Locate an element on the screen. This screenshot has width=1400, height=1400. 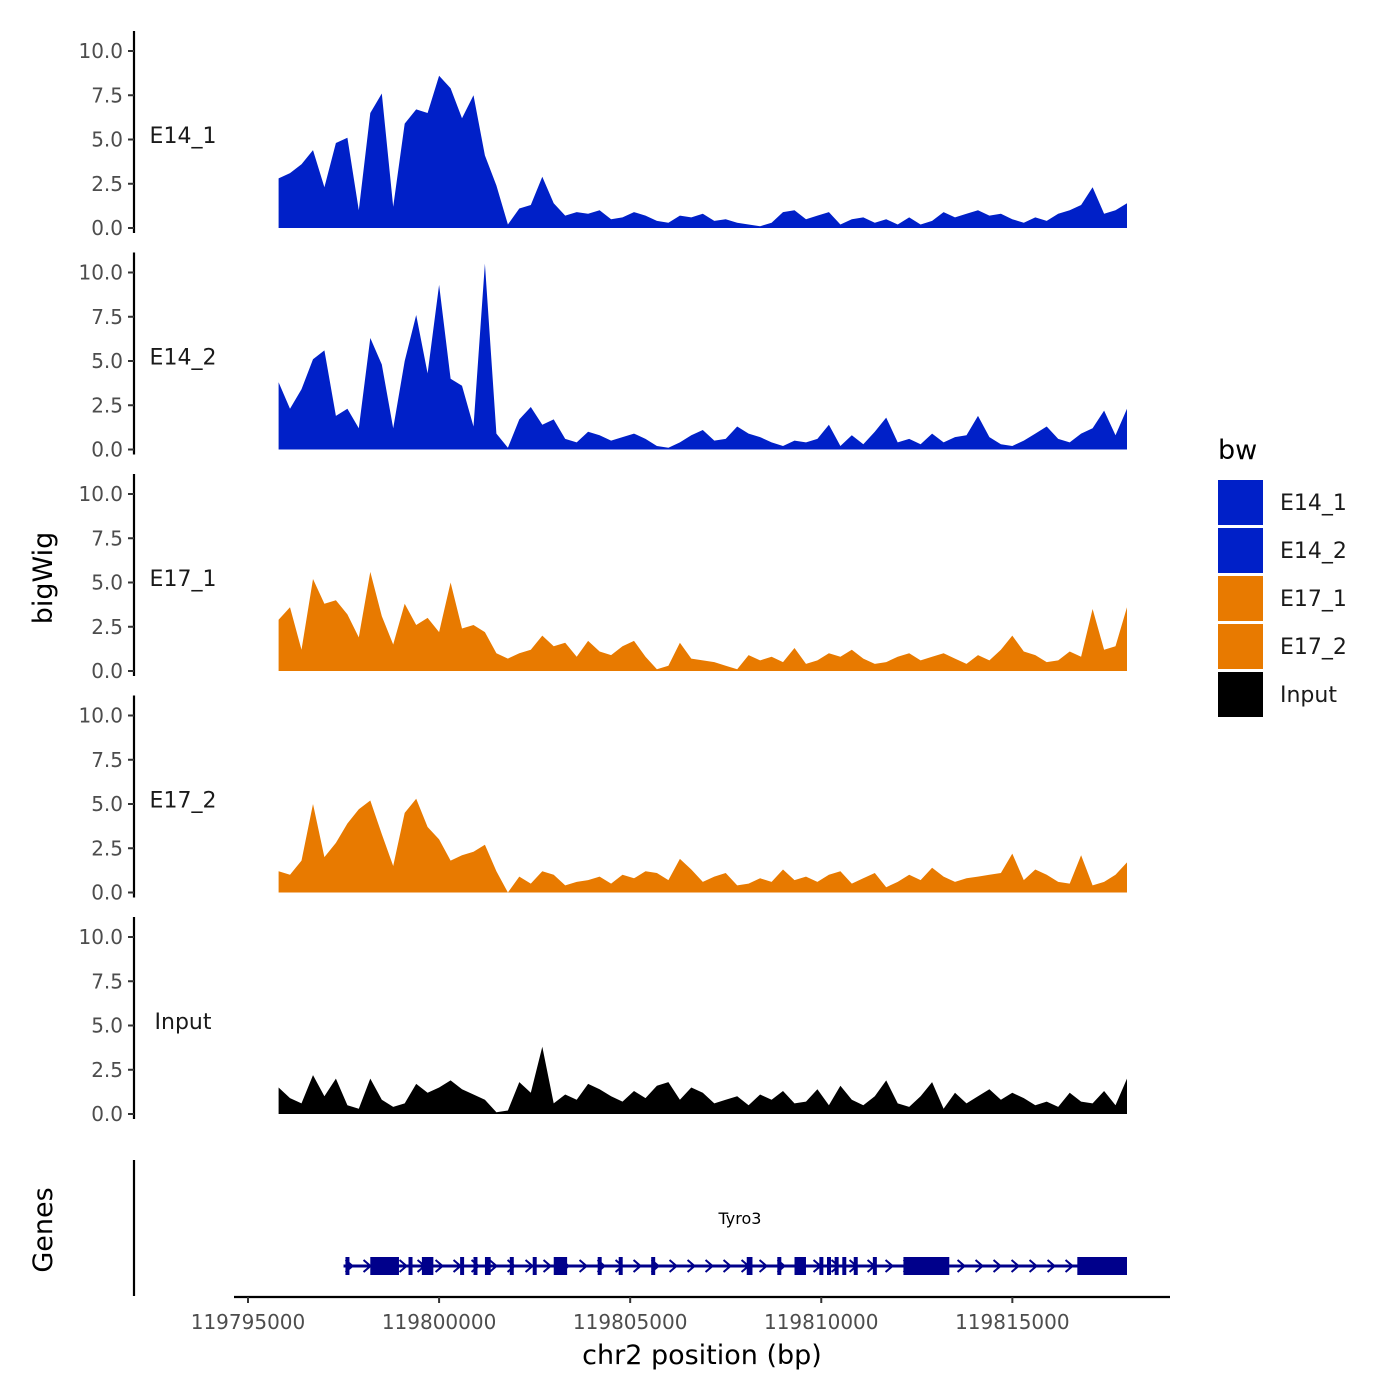
track-e14_1: 0.0 2.5 5.0 7.5 10.0 E14_1 is located at coordinates (603, 135).